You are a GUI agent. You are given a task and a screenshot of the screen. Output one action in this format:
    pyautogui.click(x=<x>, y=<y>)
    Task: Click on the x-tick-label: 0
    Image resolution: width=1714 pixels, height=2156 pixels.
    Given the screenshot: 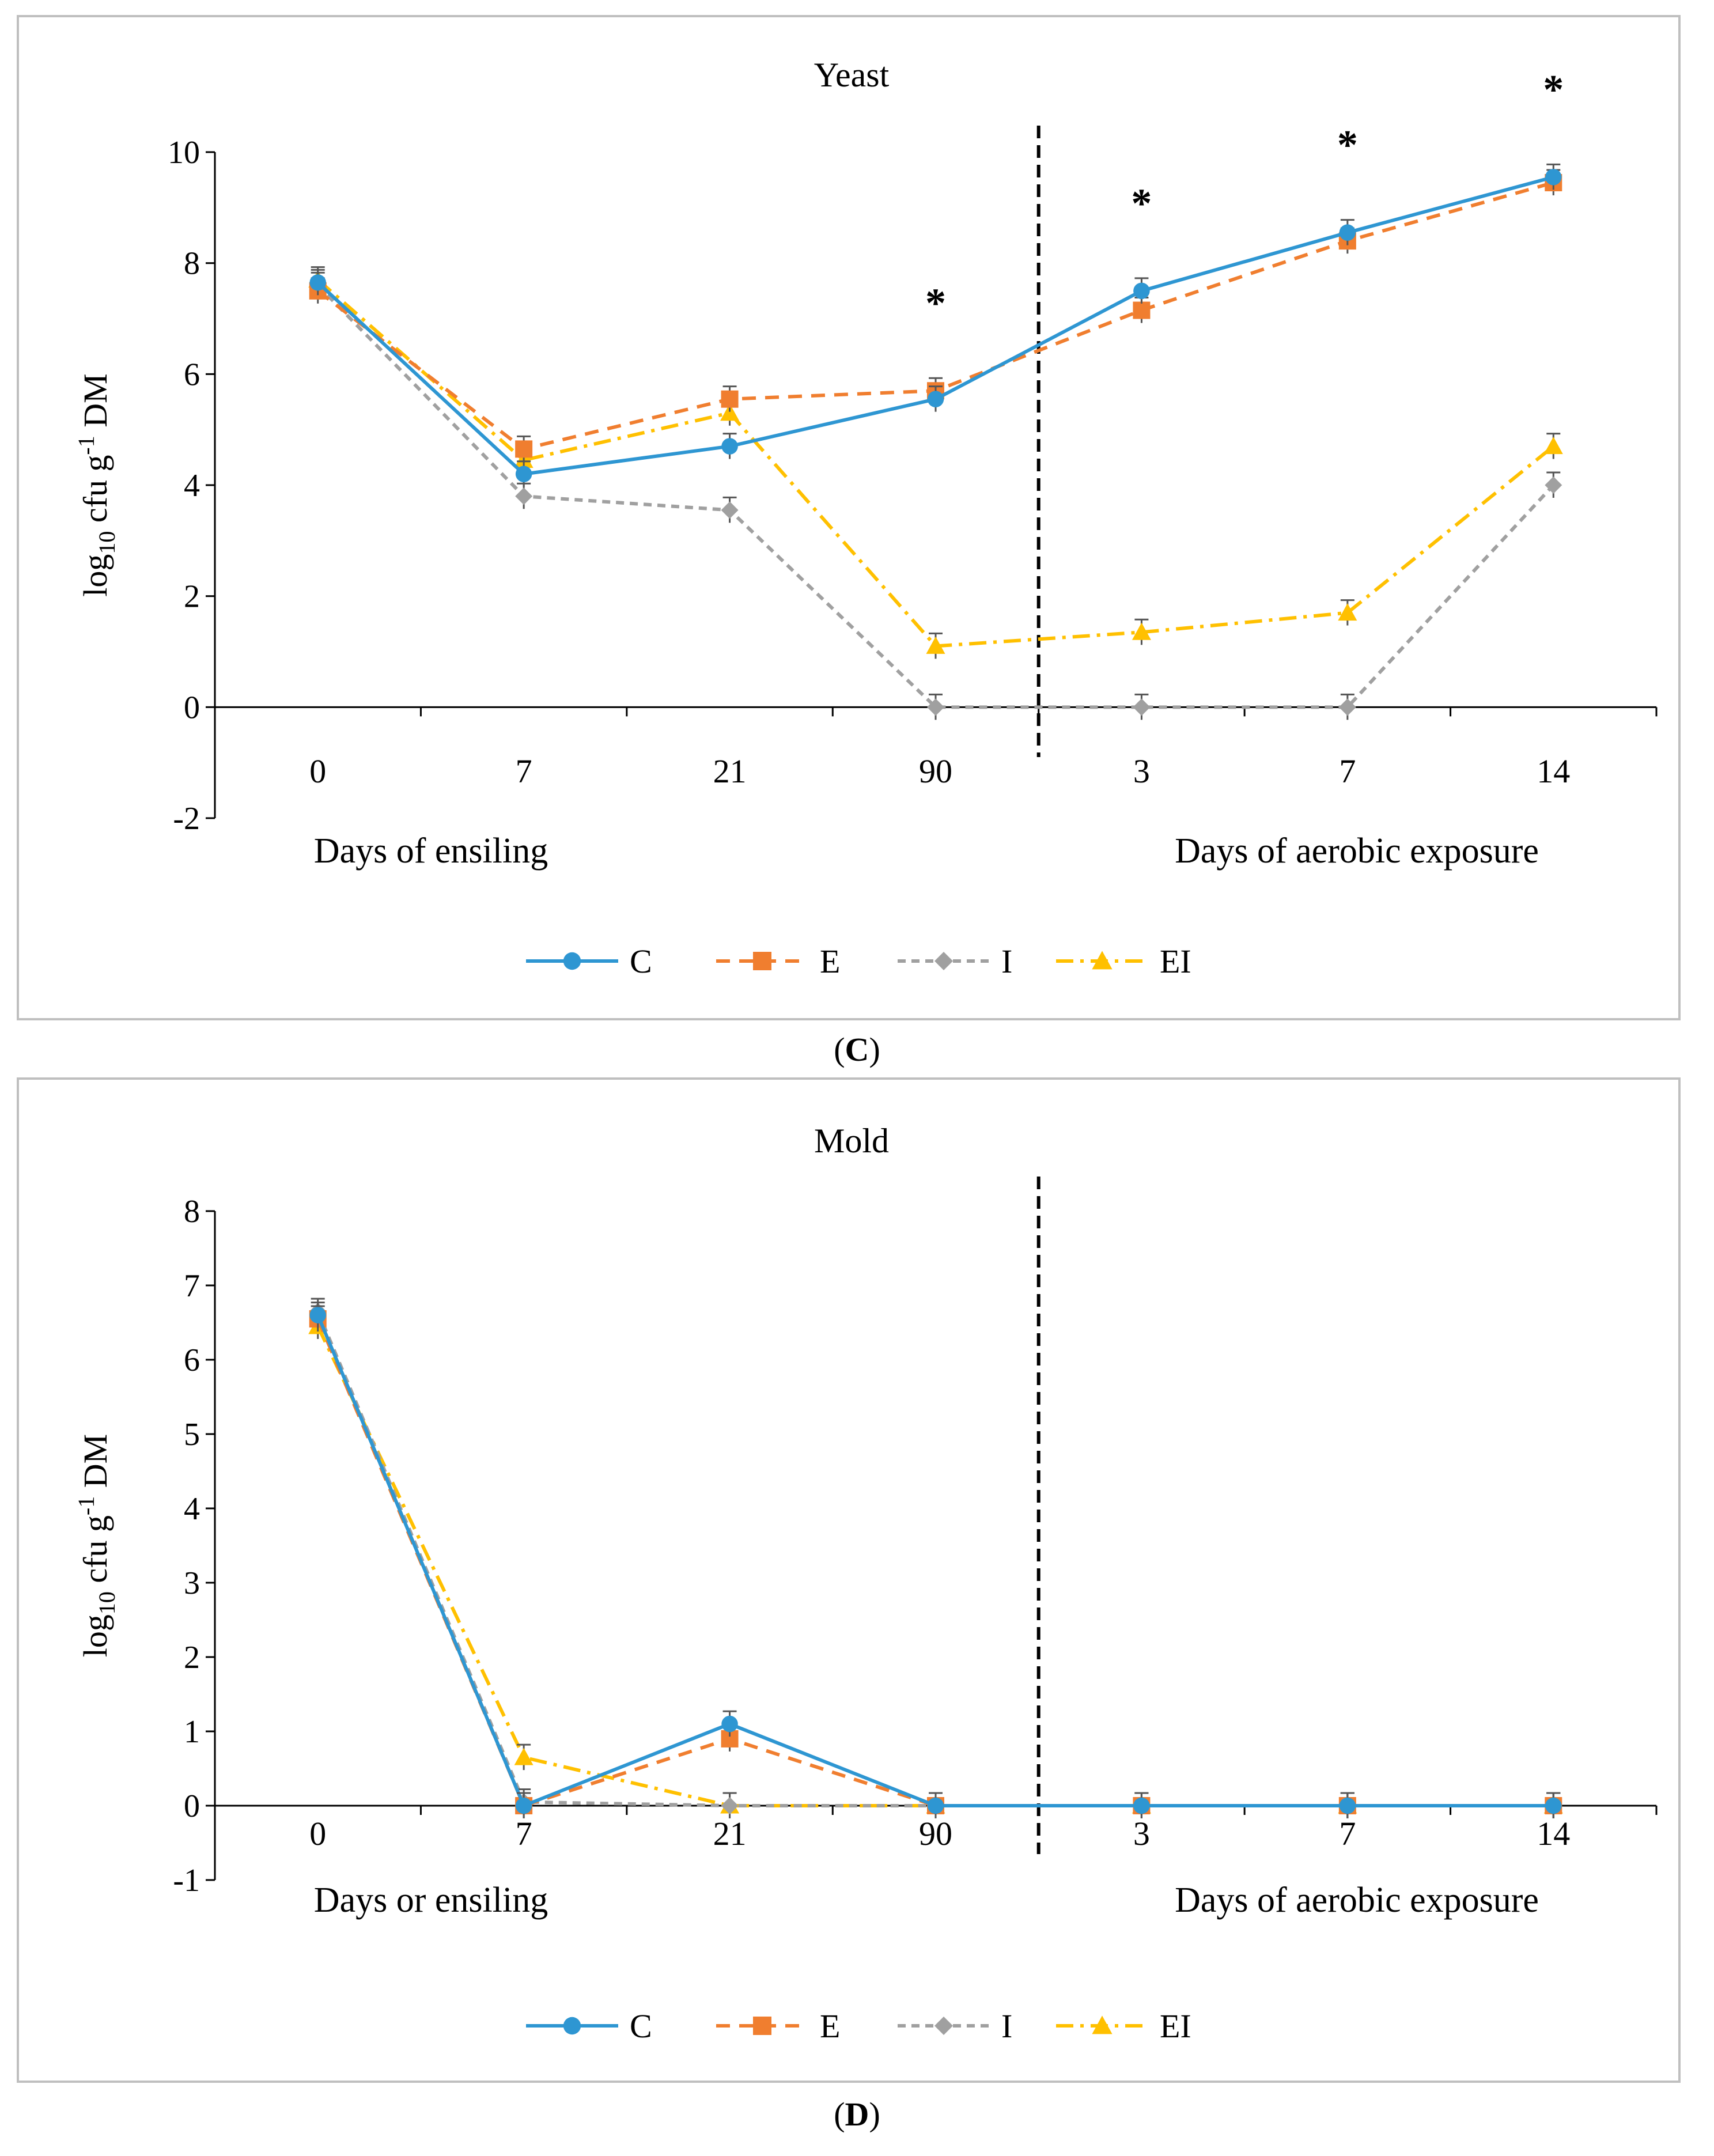 What is the action you would take?
    pyautogui.click(x=317, y=1833)
    